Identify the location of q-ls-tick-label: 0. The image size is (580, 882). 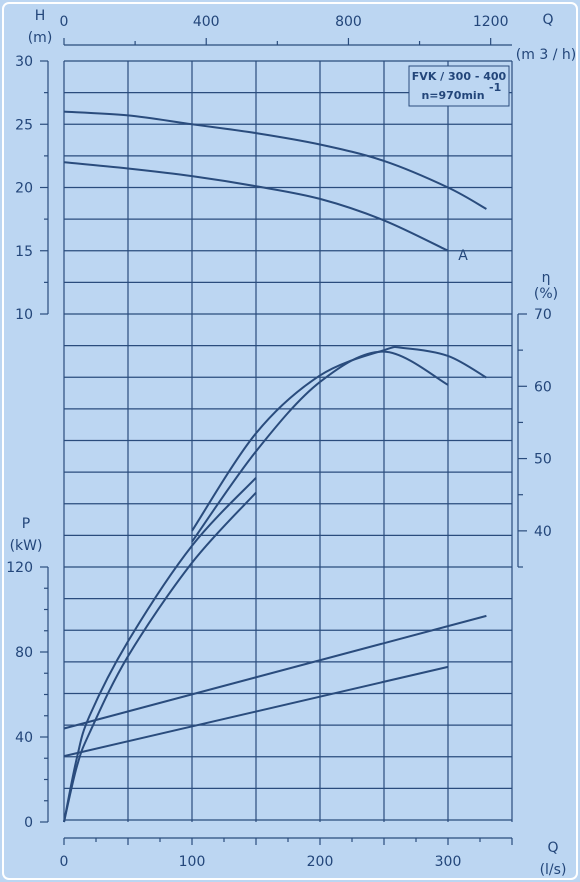
(64, 862).